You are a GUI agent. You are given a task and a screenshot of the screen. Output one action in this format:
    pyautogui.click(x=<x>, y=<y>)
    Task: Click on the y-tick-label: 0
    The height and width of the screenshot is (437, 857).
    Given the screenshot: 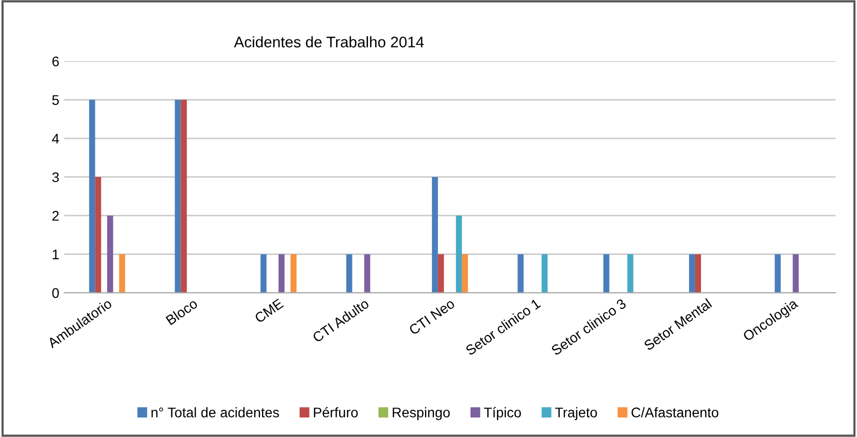 What is the action you would take?
    pyautogui.click(x=55, y=293)
    